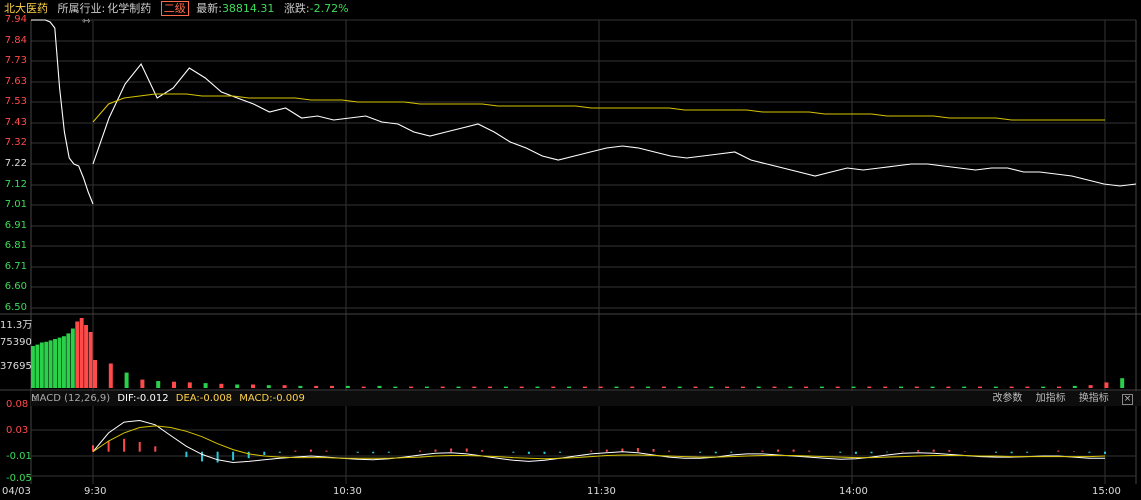 This screenshot has width=1141, height=500. What do you see at coordinates (15, 142) in the screenshot?
I see `price-label-6: 7.32` at bounding box center [15, 142].